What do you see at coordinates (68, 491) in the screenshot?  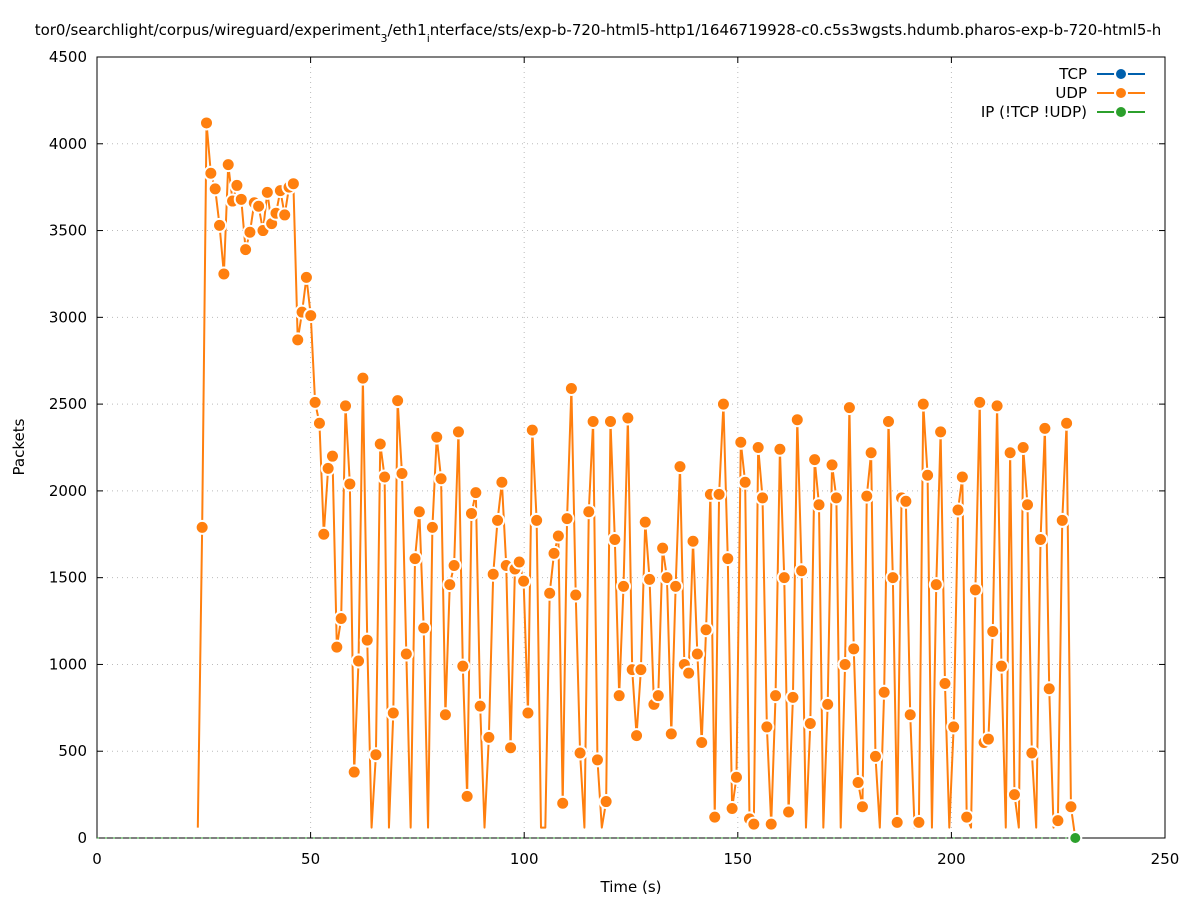 I see `y-tick-label: 2000` at bounding box center [68, 491].